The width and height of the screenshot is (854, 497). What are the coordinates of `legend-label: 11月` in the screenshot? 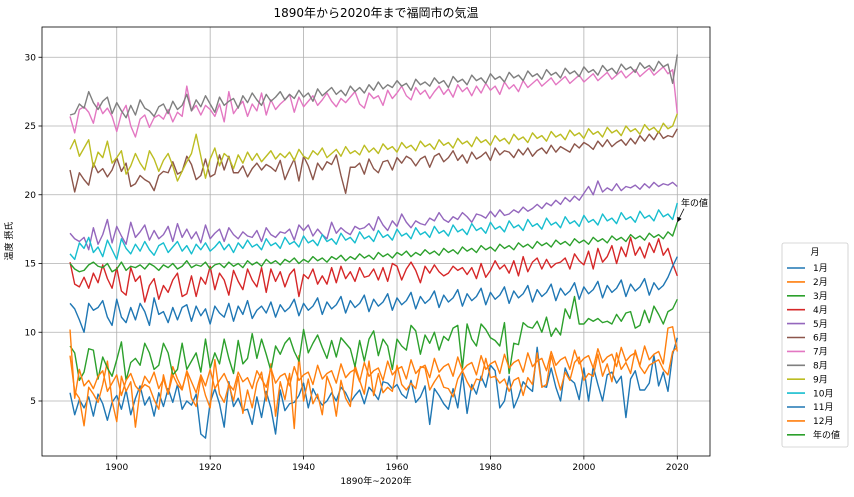 It's located at (823, 407).